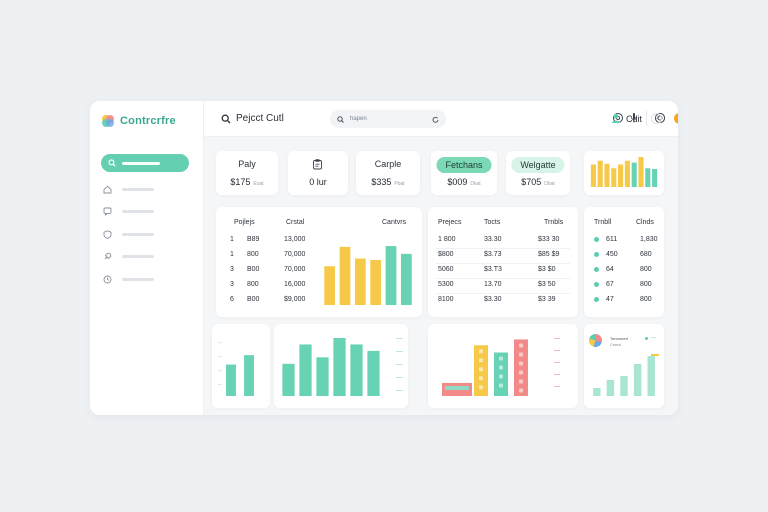 The image size is (768, 512). Describe the element at coordinates (538, 165) in the screenshot. I see `stat-label-pill: Welgatte` at that location.